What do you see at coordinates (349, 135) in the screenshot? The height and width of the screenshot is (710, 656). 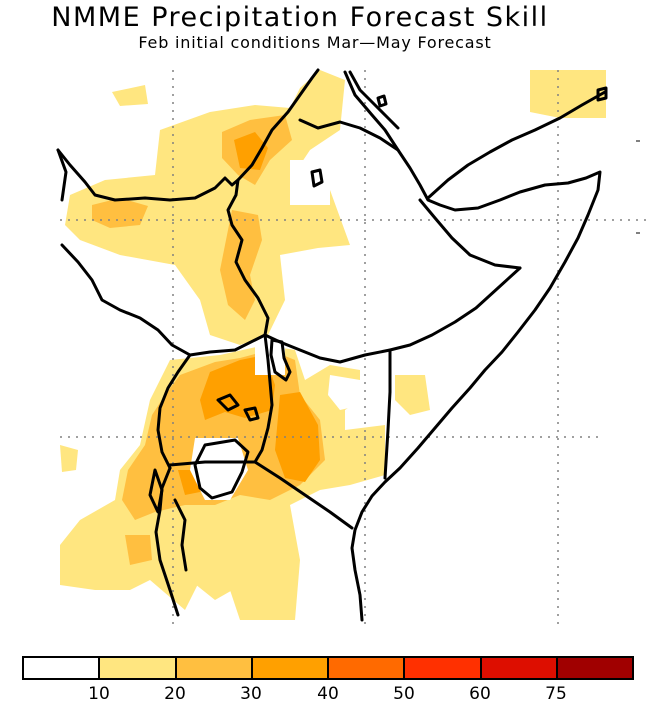 I see `border-eritrea` at bounding box center [349, 135].